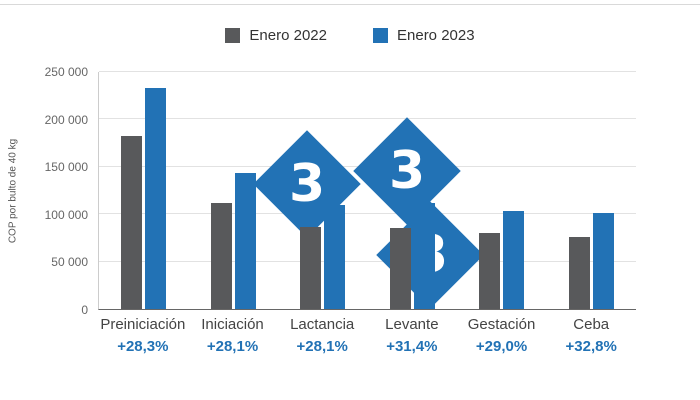 Image resolution: width=700 pixels, height=400 pixels. What do you see at coordinates (591, 335) in the screenshot?
I see `x-label-group: Ceba +32,8%` at bounding box center [591, 335].